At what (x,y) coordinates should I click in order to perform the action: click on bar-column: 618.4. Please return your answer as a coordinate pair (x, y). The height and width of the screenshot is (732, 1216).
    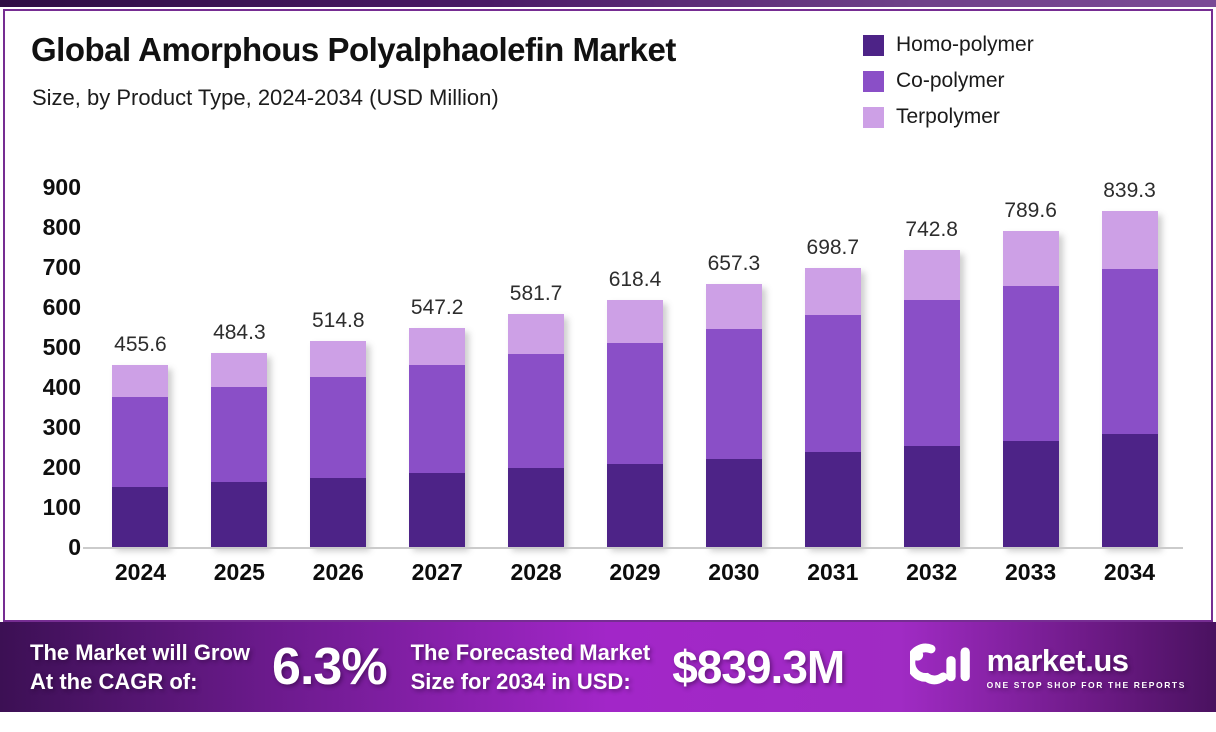
    Looking at the image, I should click on (635, 367).